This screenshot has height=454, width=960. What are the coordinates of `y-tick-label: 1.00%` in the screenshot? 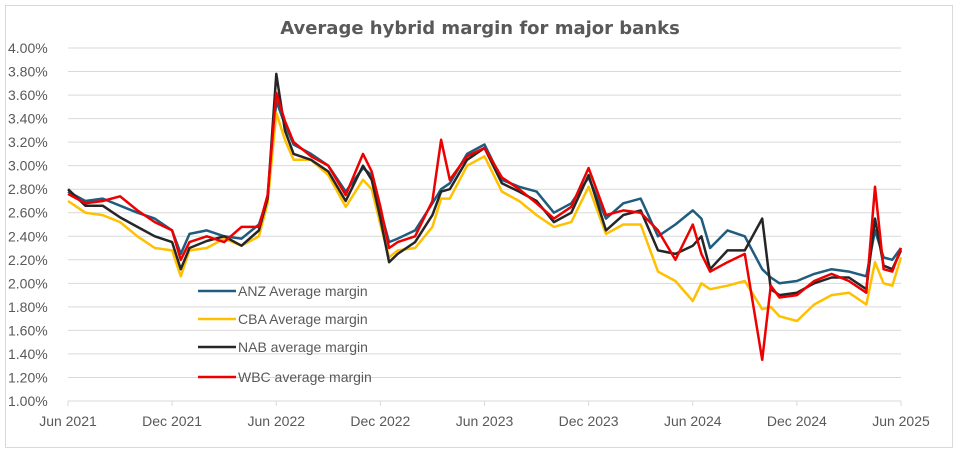 It's located at (28, 401).